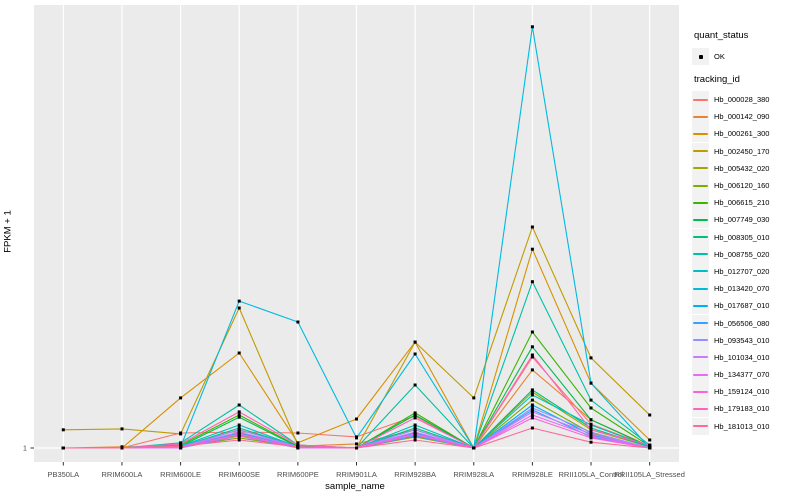 Image resolution: width=800 pixels, height=500 pixels. What do you see at coordinates (742, 306) in the screenshot?
I see `legend-item-label: Hb_017687_010` at bounding box center [742, 306].